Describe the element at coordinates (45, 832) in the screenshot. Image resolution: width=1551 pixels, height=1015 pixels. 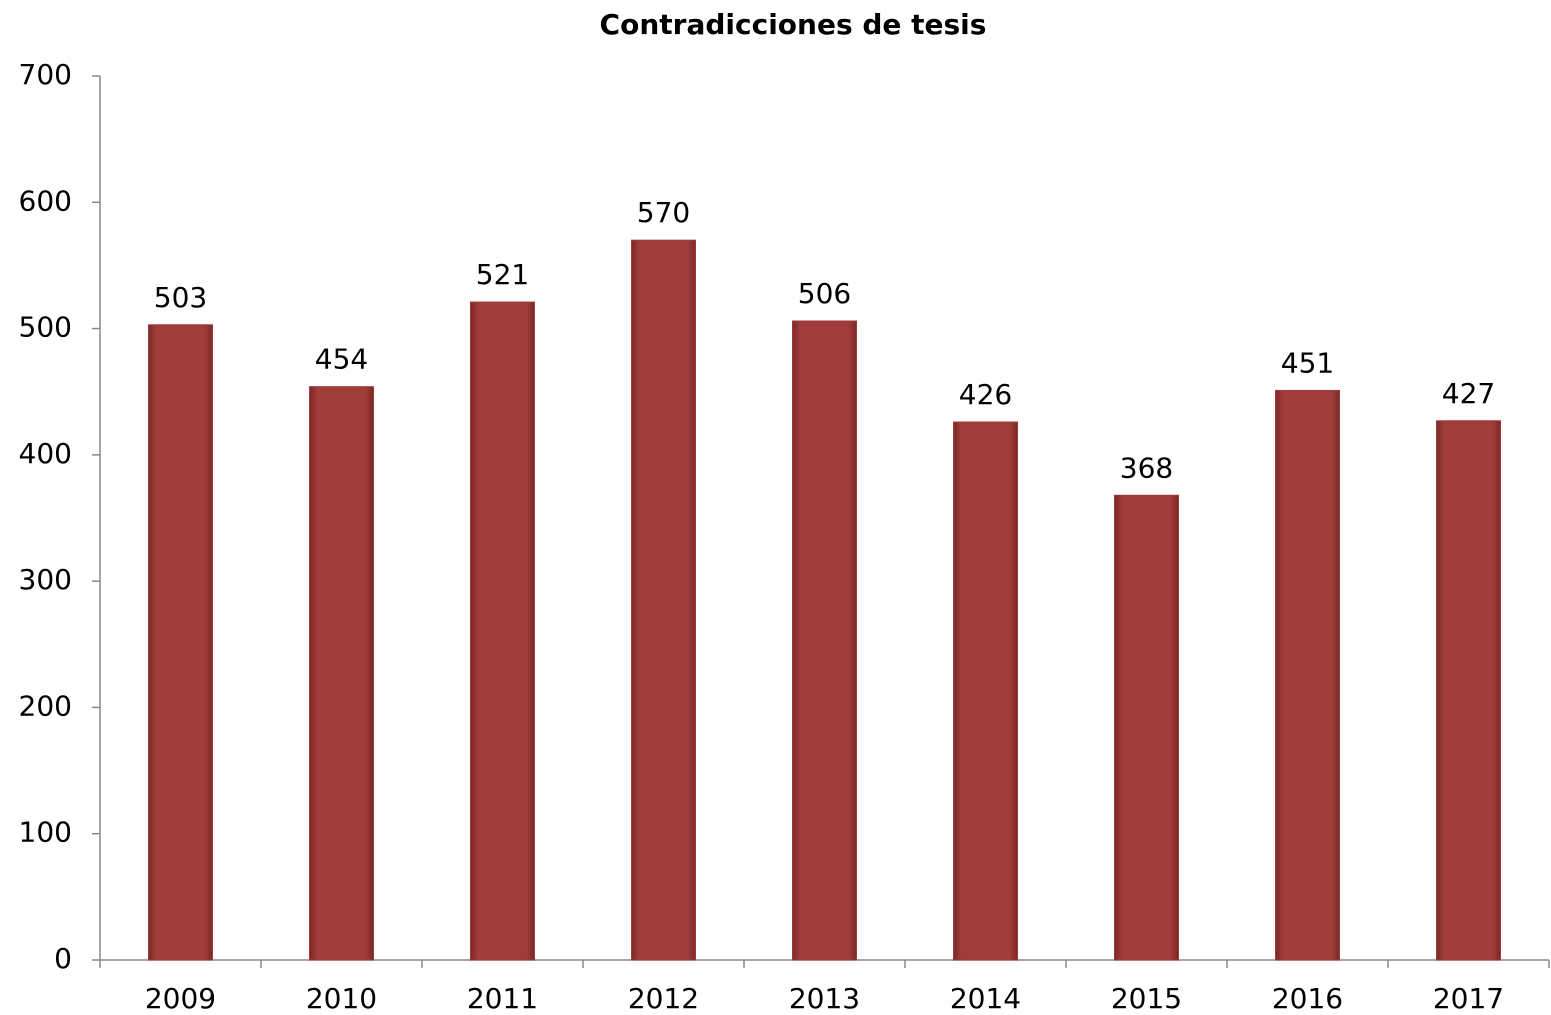
I see `y-tick-label: 100` at that location.